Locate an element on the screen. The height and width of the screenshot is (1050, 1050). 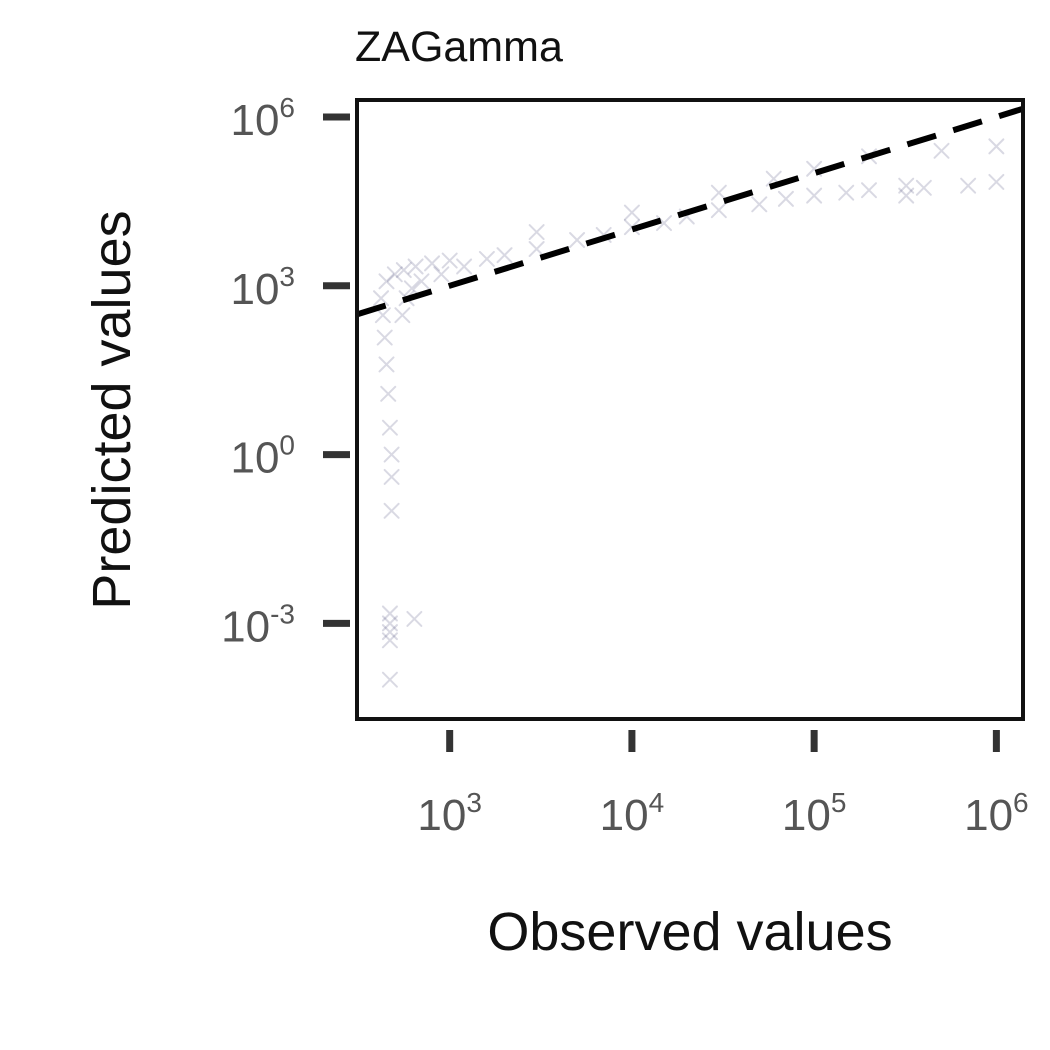
x-tick-label: 10³ is located at coordinates (449, 813).